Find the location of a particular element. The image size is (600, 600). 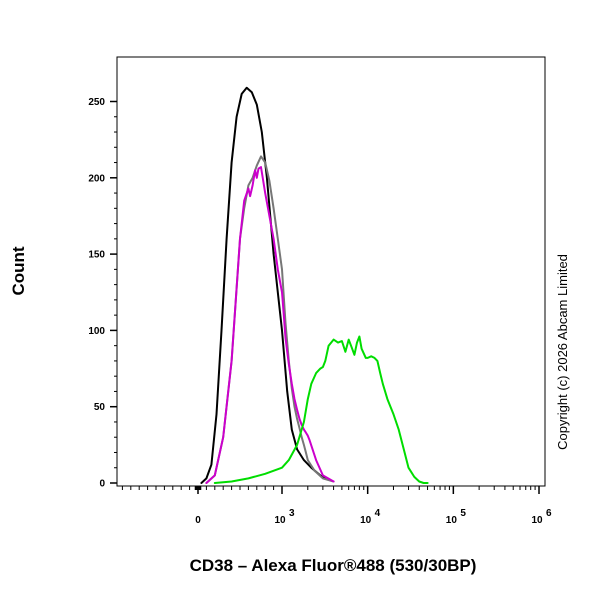

y-axis: 0 50 100 150 200 250 is located at coordinates (102, 293).